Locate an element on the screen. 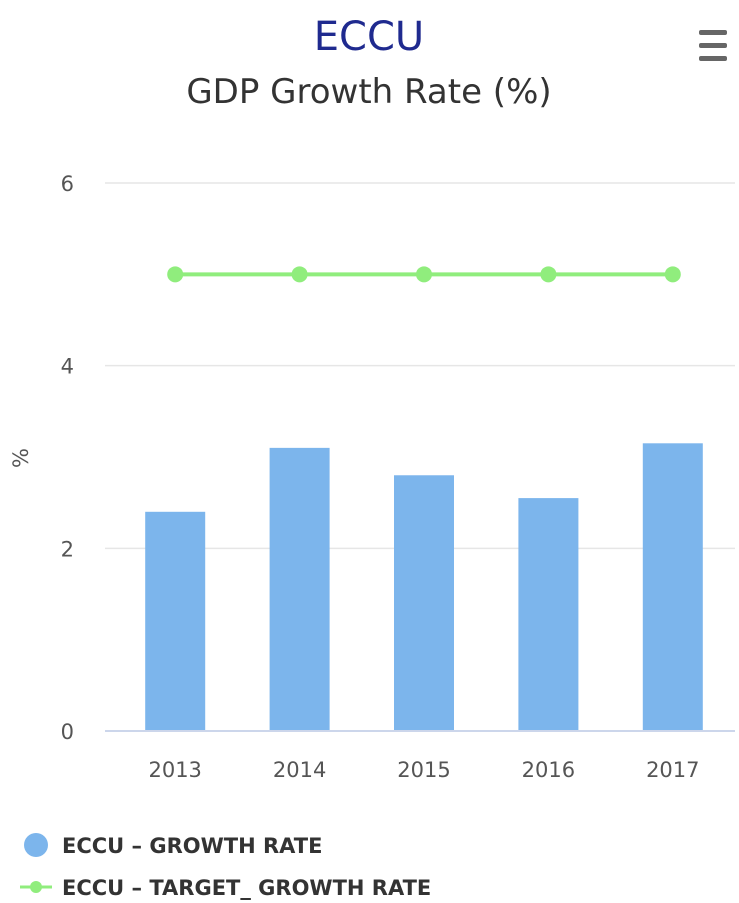 The height and width of the screenshot is (903, 739). y-tick-label: 0 is located at coordinates (67, 732).